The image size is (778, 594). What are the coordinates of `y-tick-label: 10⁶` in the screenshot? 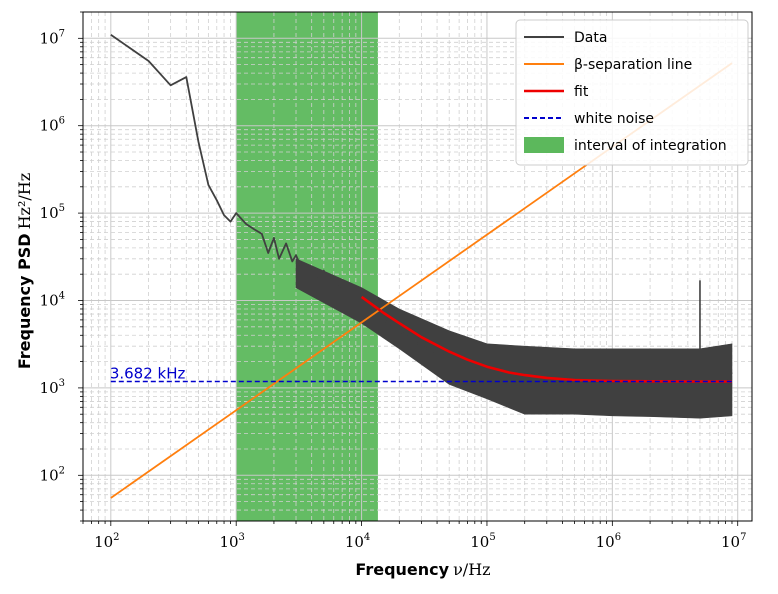 It's located at (52, 125).